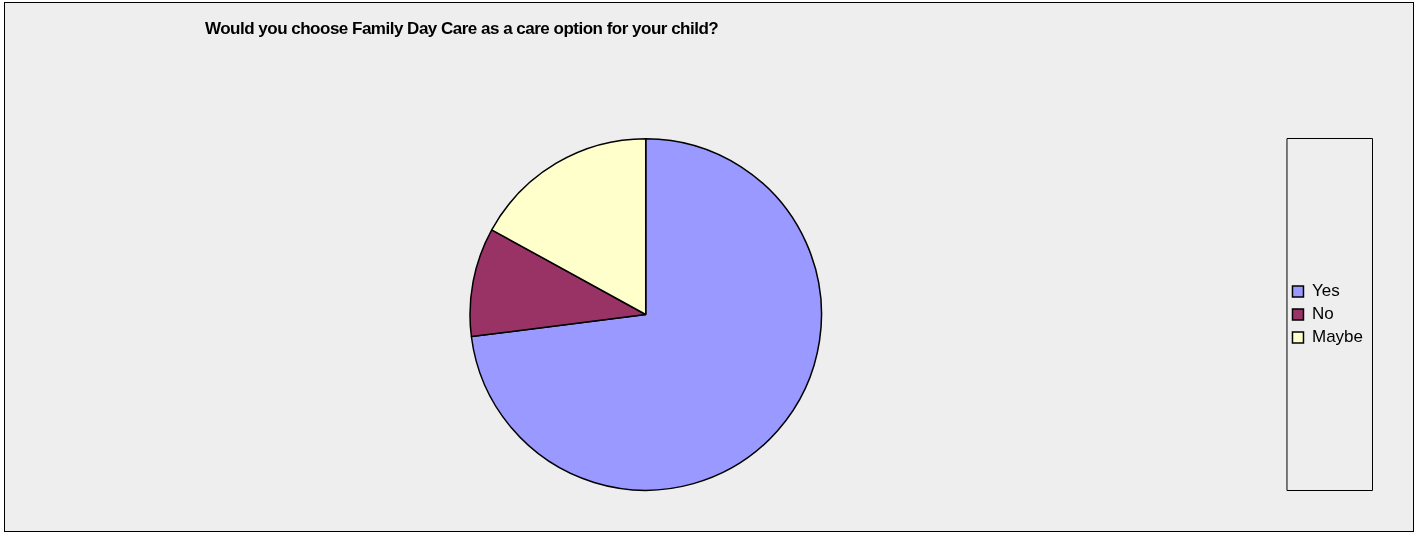  What do you see at coordinates (1322, 314) in the screenshot?
I see `legend-label: No` at bounding box center [1322, 314].